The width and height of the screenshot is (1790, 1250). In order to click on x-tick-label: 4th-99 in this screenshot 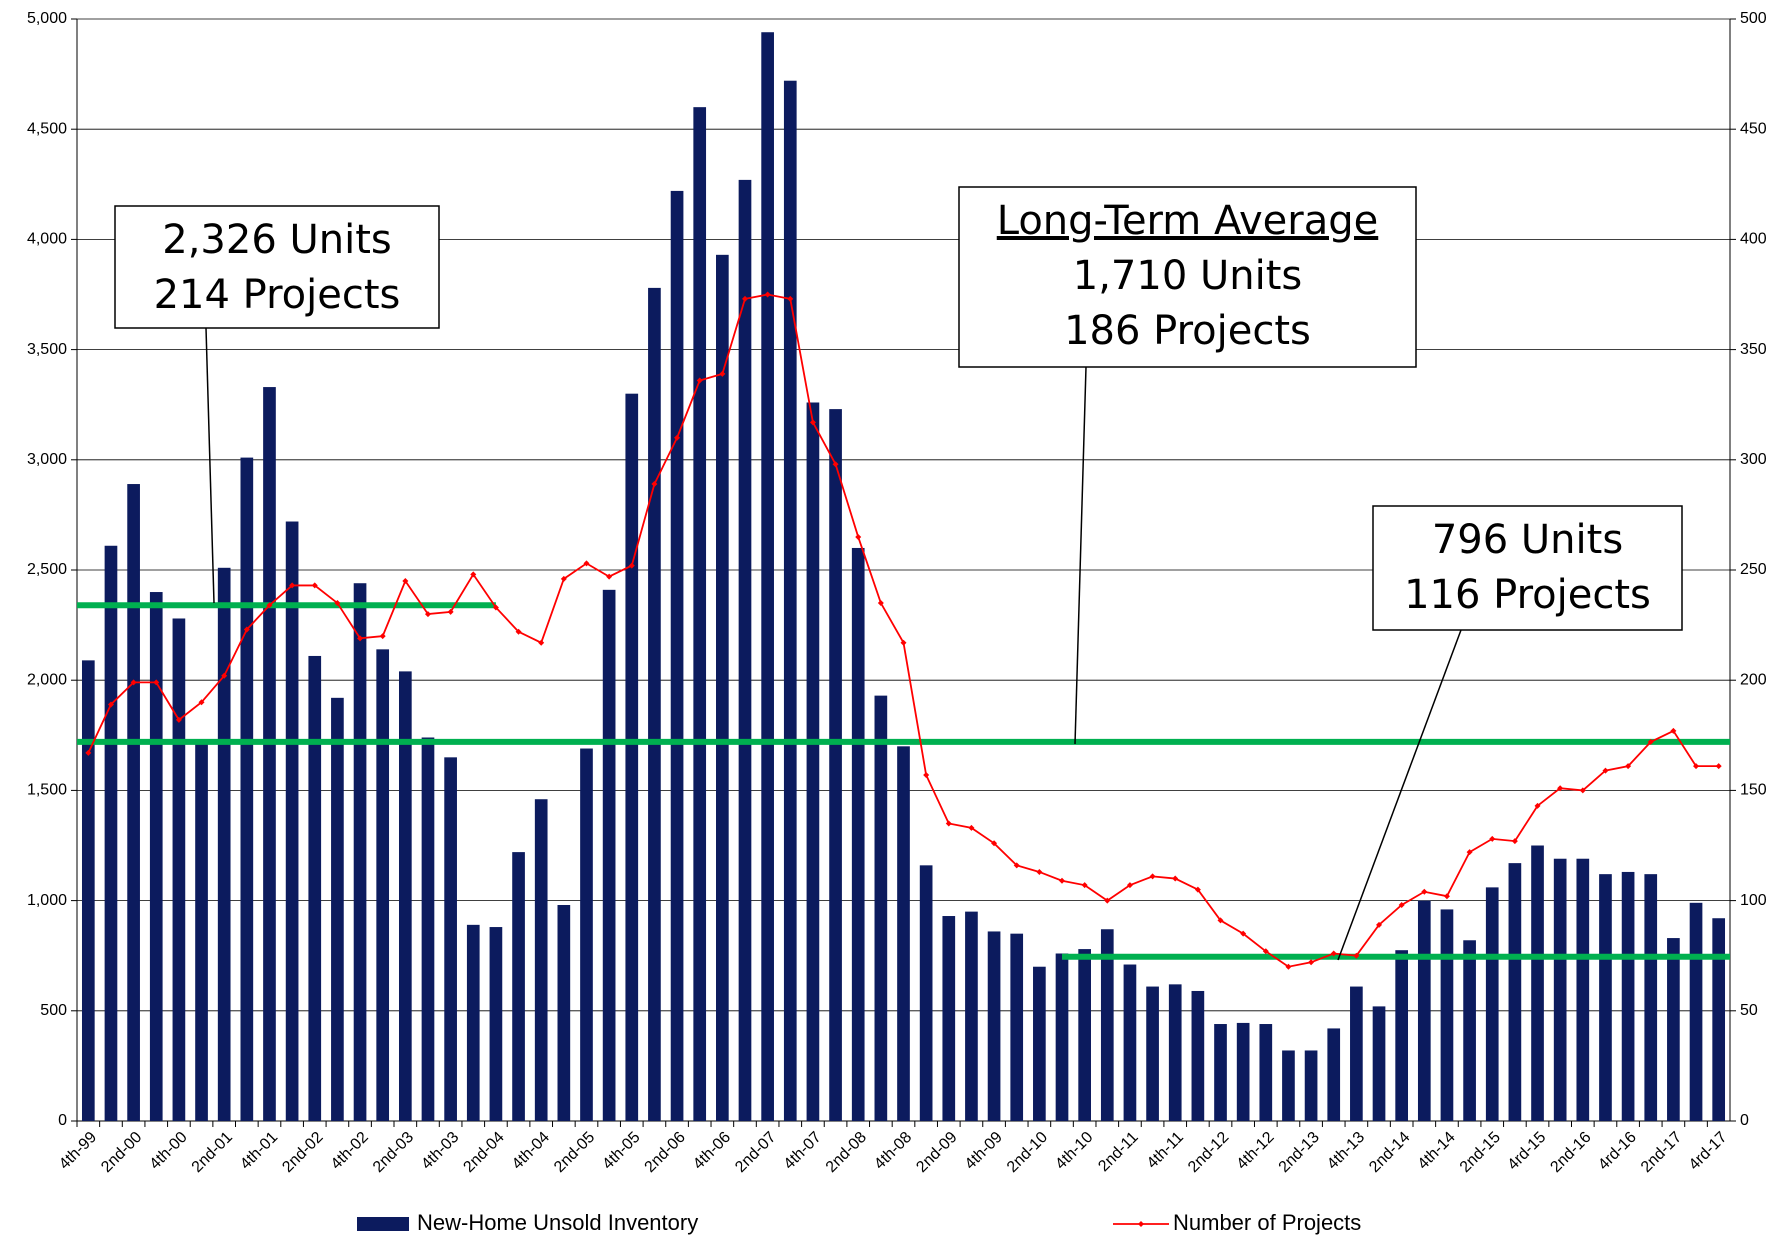, I will do `click(78, 1151)`.